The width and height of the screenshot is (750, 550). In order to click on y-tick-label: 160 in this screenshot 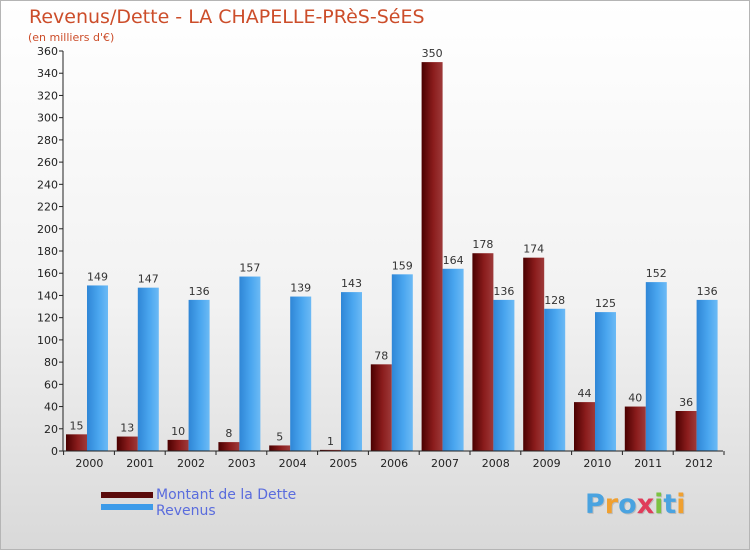, I will do `click(47, 273)`.